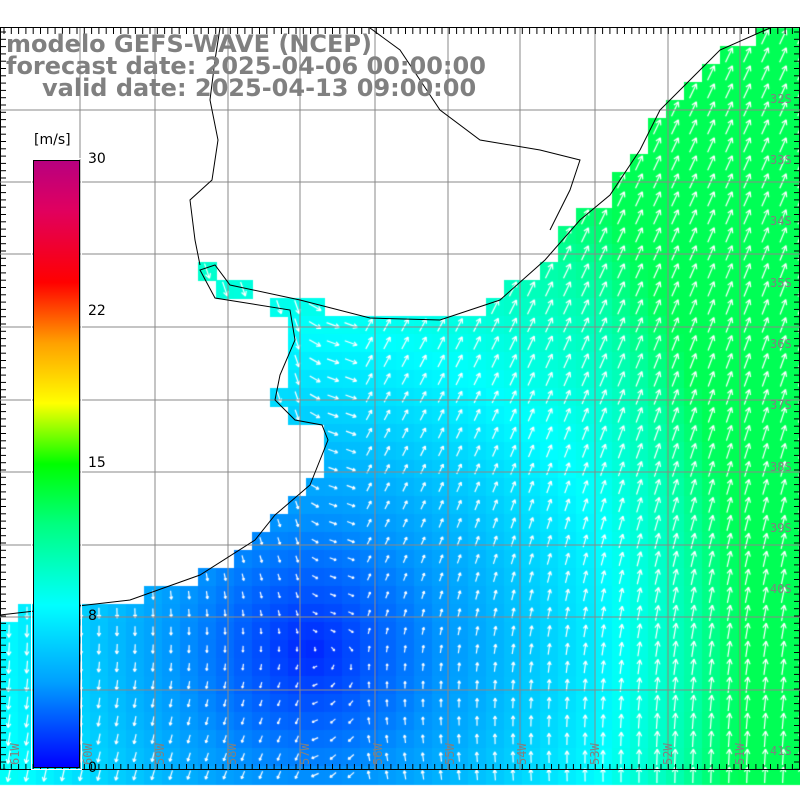 Image resolution: width=800 pixels, height=800 pixels. Describe the element at coordinates (781, 99) in the screenshot. I see `latitude-label: 32S` at that location.